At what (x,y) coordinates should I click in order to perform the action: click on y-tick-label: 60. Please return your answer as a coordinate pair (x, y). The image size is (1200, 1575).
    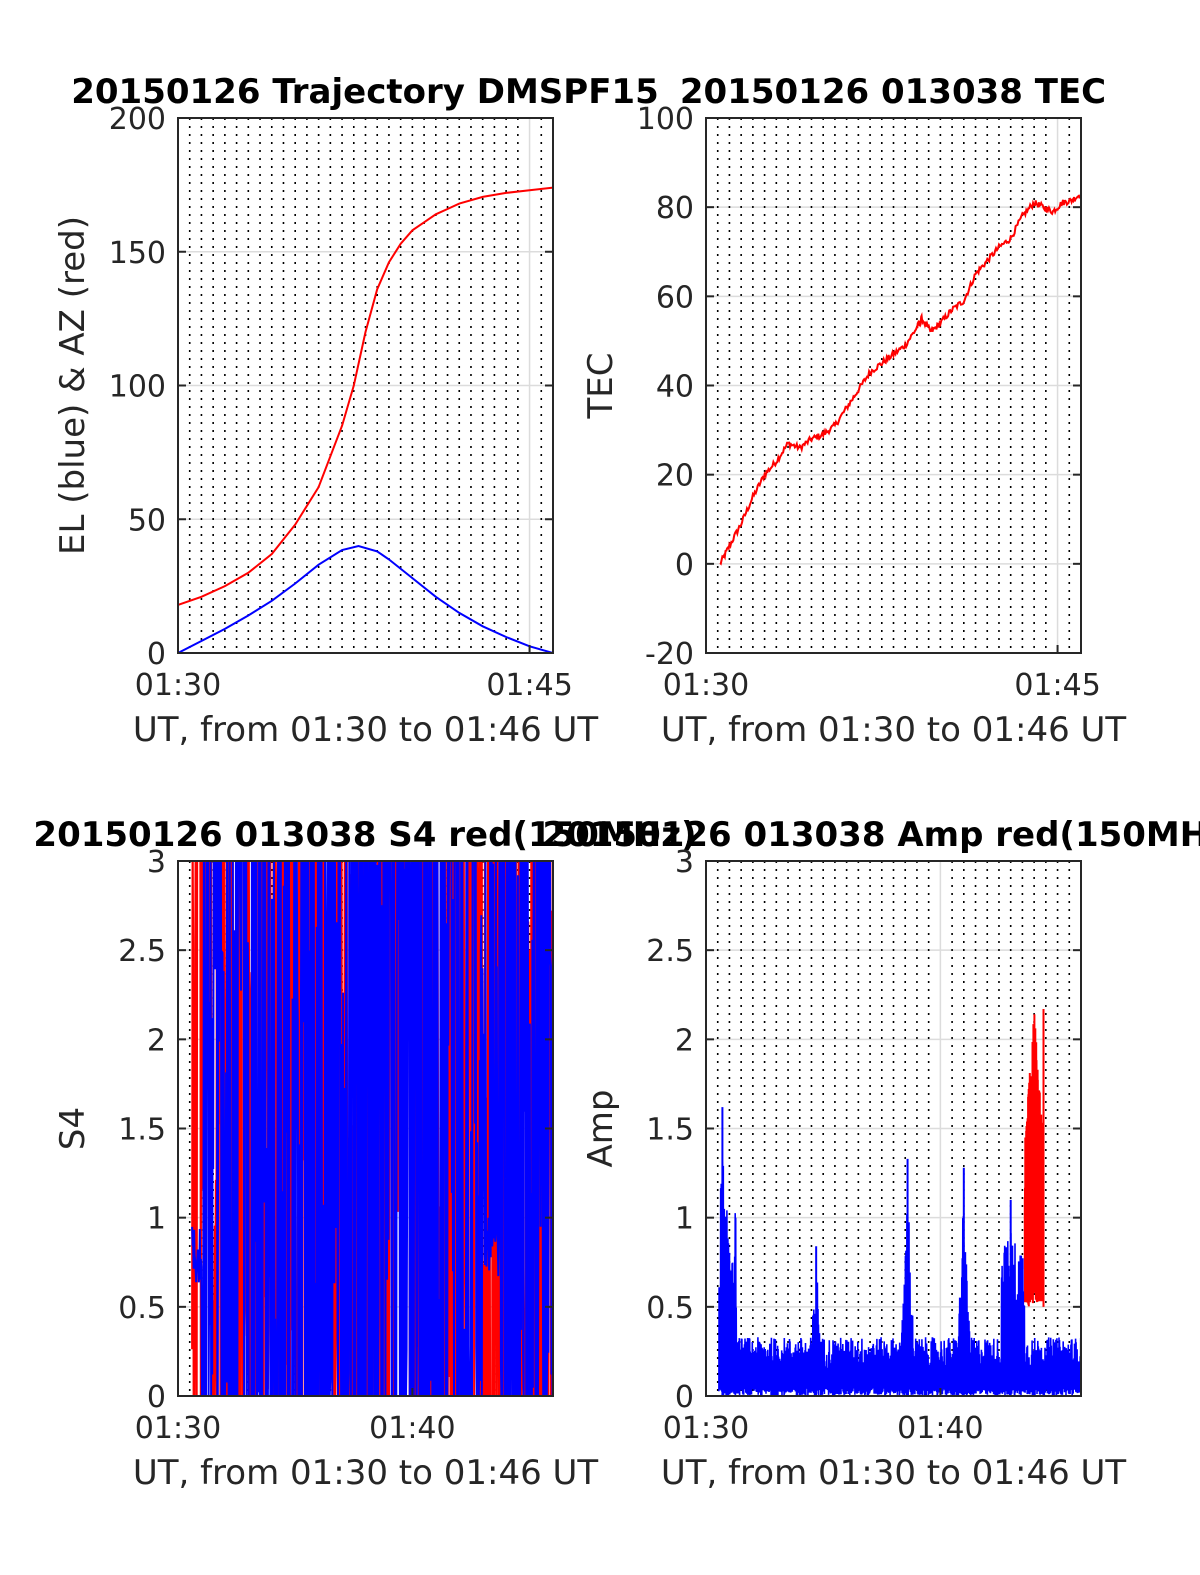
    Looking at the image, I should click on (675, 297).